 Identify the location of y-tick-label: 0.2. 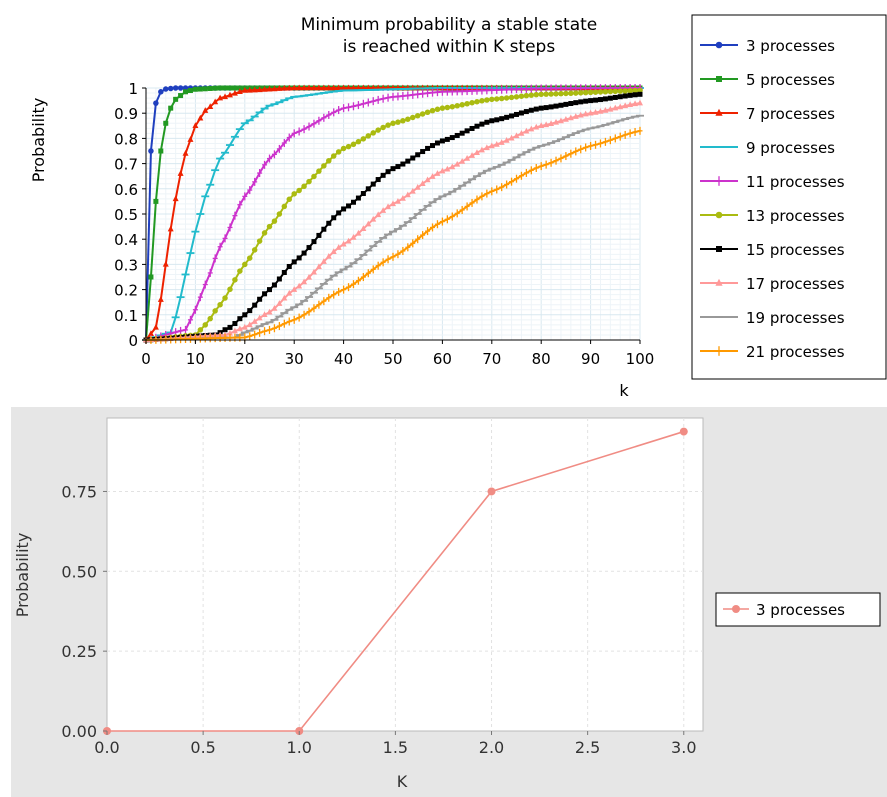
(126, 291).